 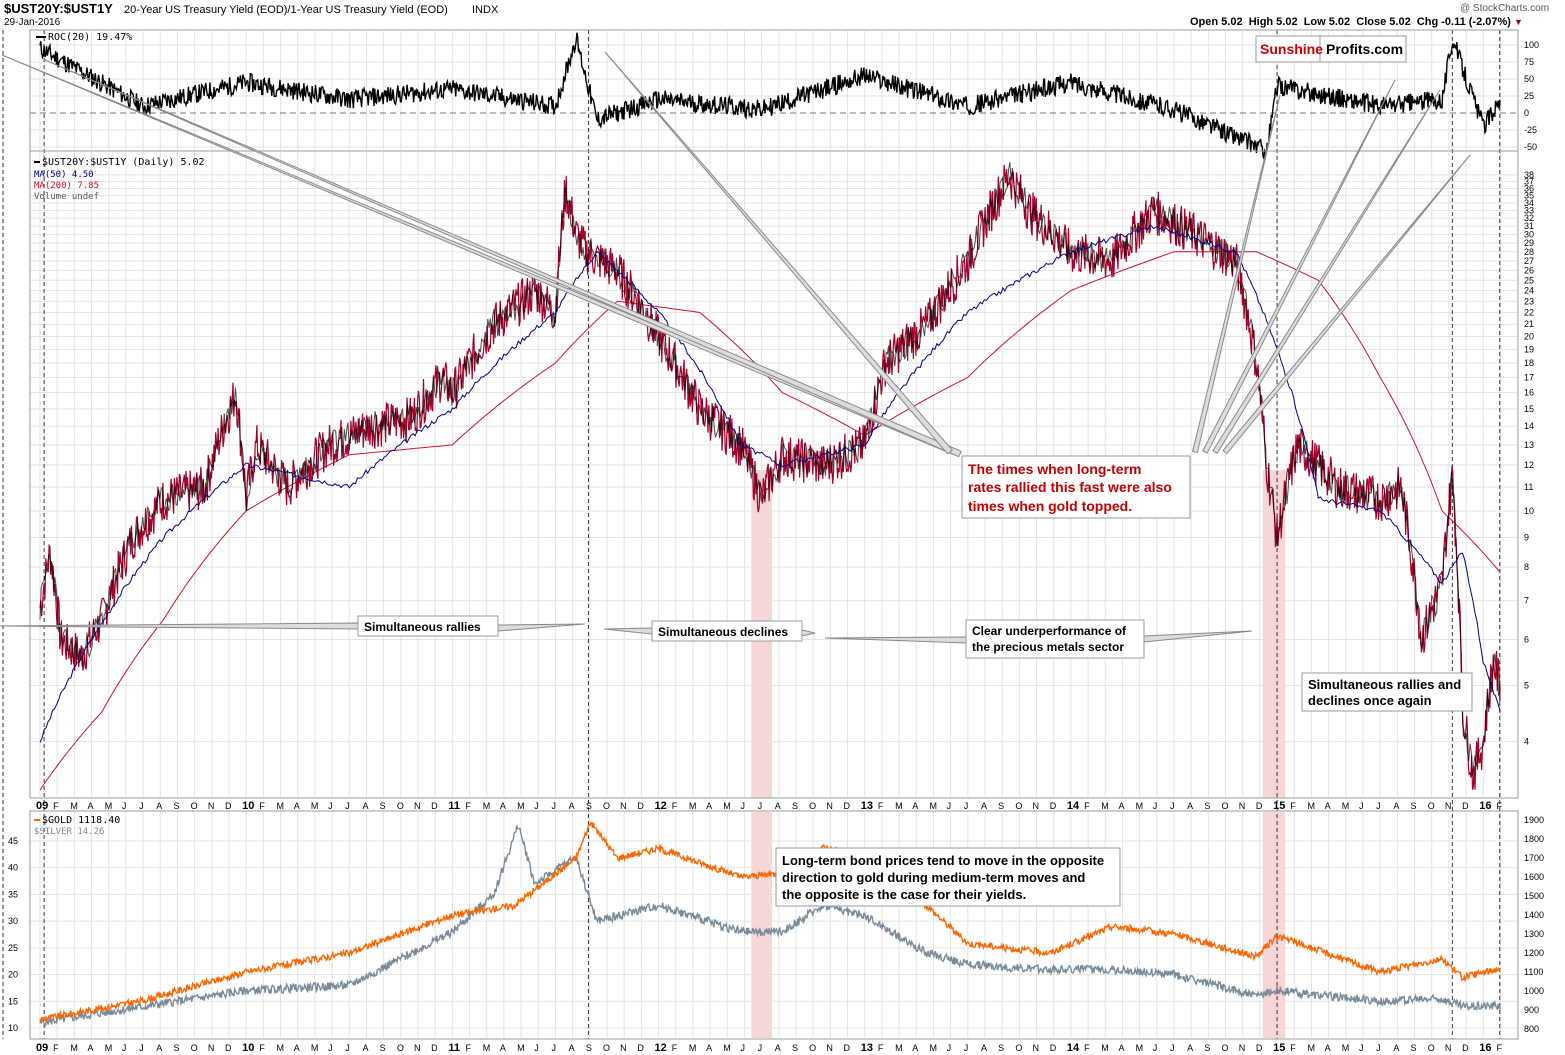 What do you see at coordinates (1529, 312) in the screenshot?
I see `price-tick-label: 22` at bounding box center [1529, 312].